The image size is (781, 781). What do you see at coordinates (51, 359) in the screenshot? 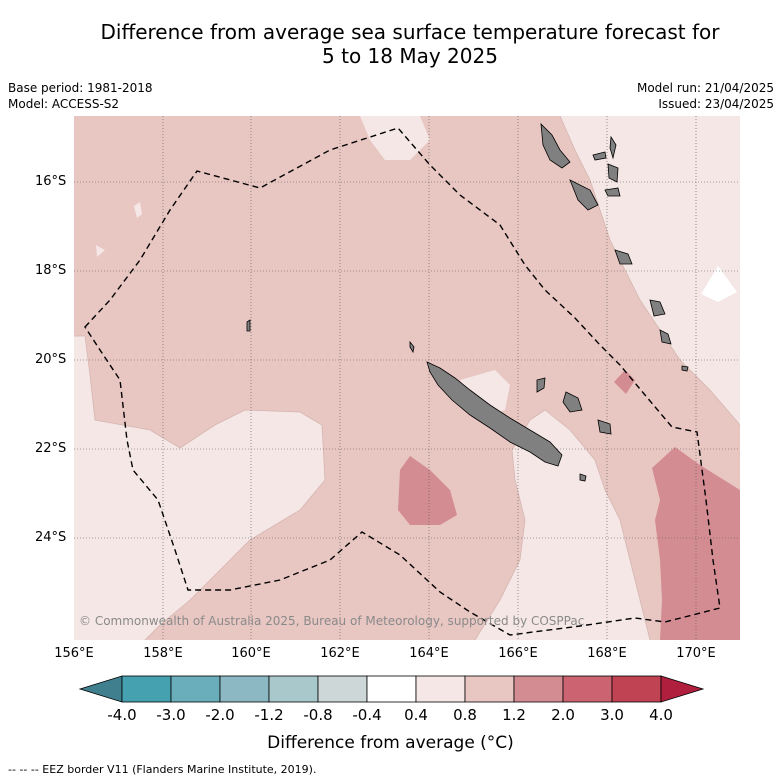
I see `lat-label-20s: 20°S` at bounding box center [51, 359].